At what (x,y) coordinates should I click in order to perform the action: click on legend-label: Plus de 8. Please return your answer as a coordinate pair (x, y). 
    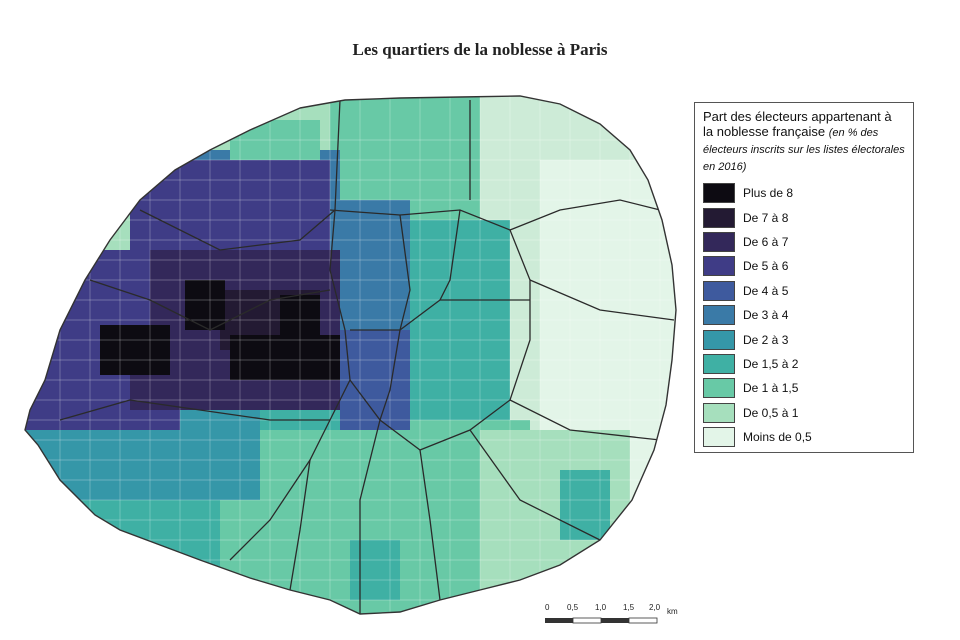
    Looking at the image, I should click on (768, 193).